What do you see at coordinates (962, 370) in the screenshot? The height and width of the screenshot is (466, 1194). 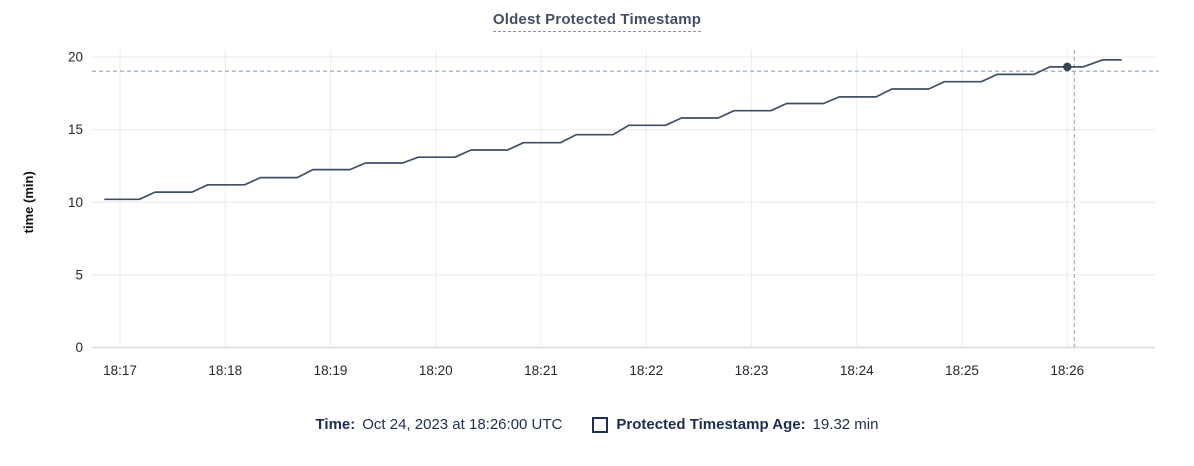 I see `x-tick-label: 18:25` at bounding box center [962, 370].